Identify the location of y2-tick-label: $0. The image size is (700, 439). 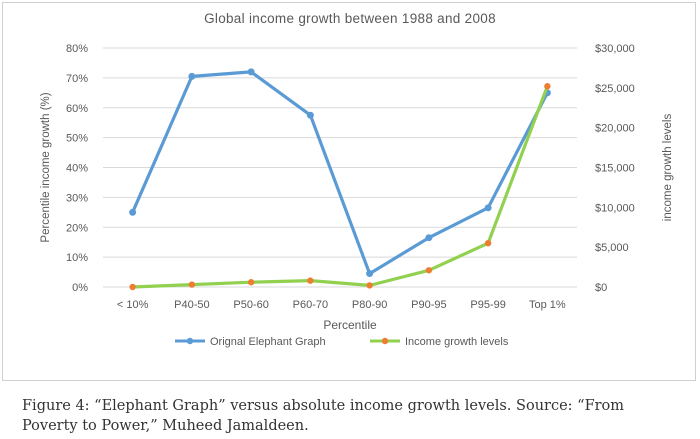
(601, 288).